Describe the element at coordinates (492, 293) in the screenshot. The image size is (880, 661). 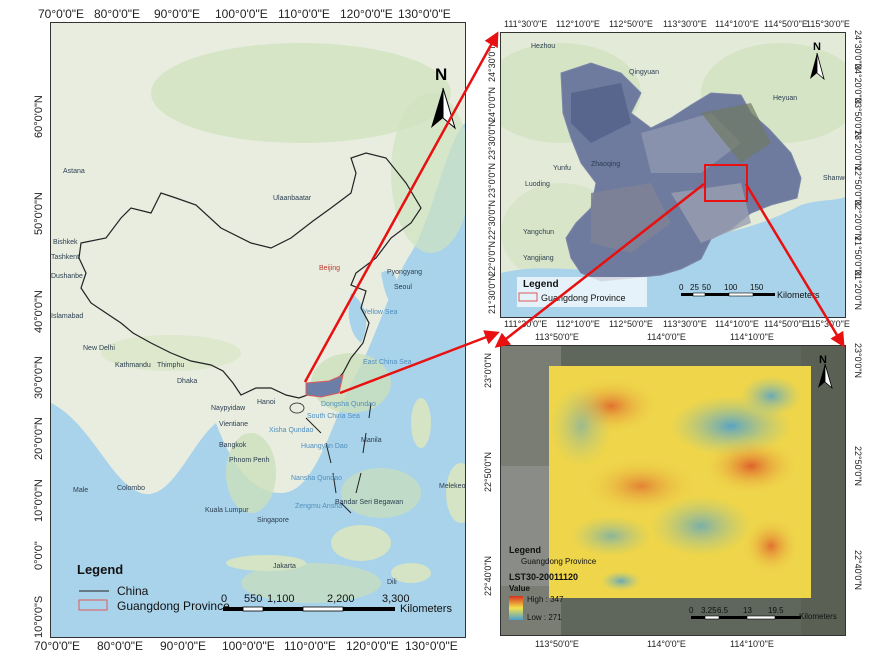
I see `gd-left-tick: 21°30'0"N` at that location.